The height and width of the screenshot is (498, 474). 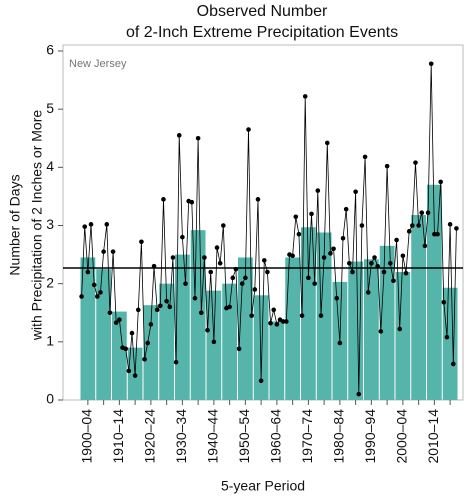 I want to click on y-tick-label: 6, so click(x=50, y=50).